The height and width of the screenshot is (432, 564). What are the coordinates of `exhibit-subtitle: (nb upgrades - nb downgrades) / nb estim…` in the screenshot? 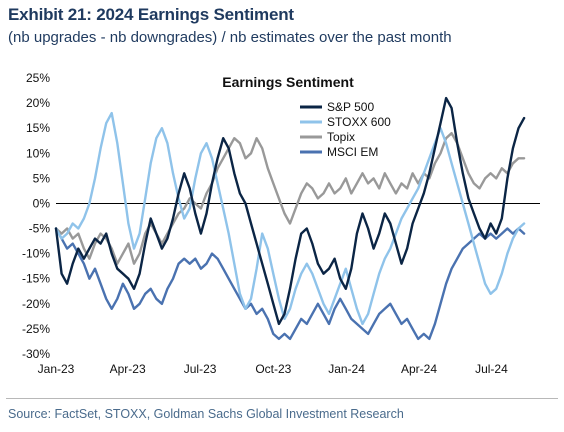 It's located at (230, 37).